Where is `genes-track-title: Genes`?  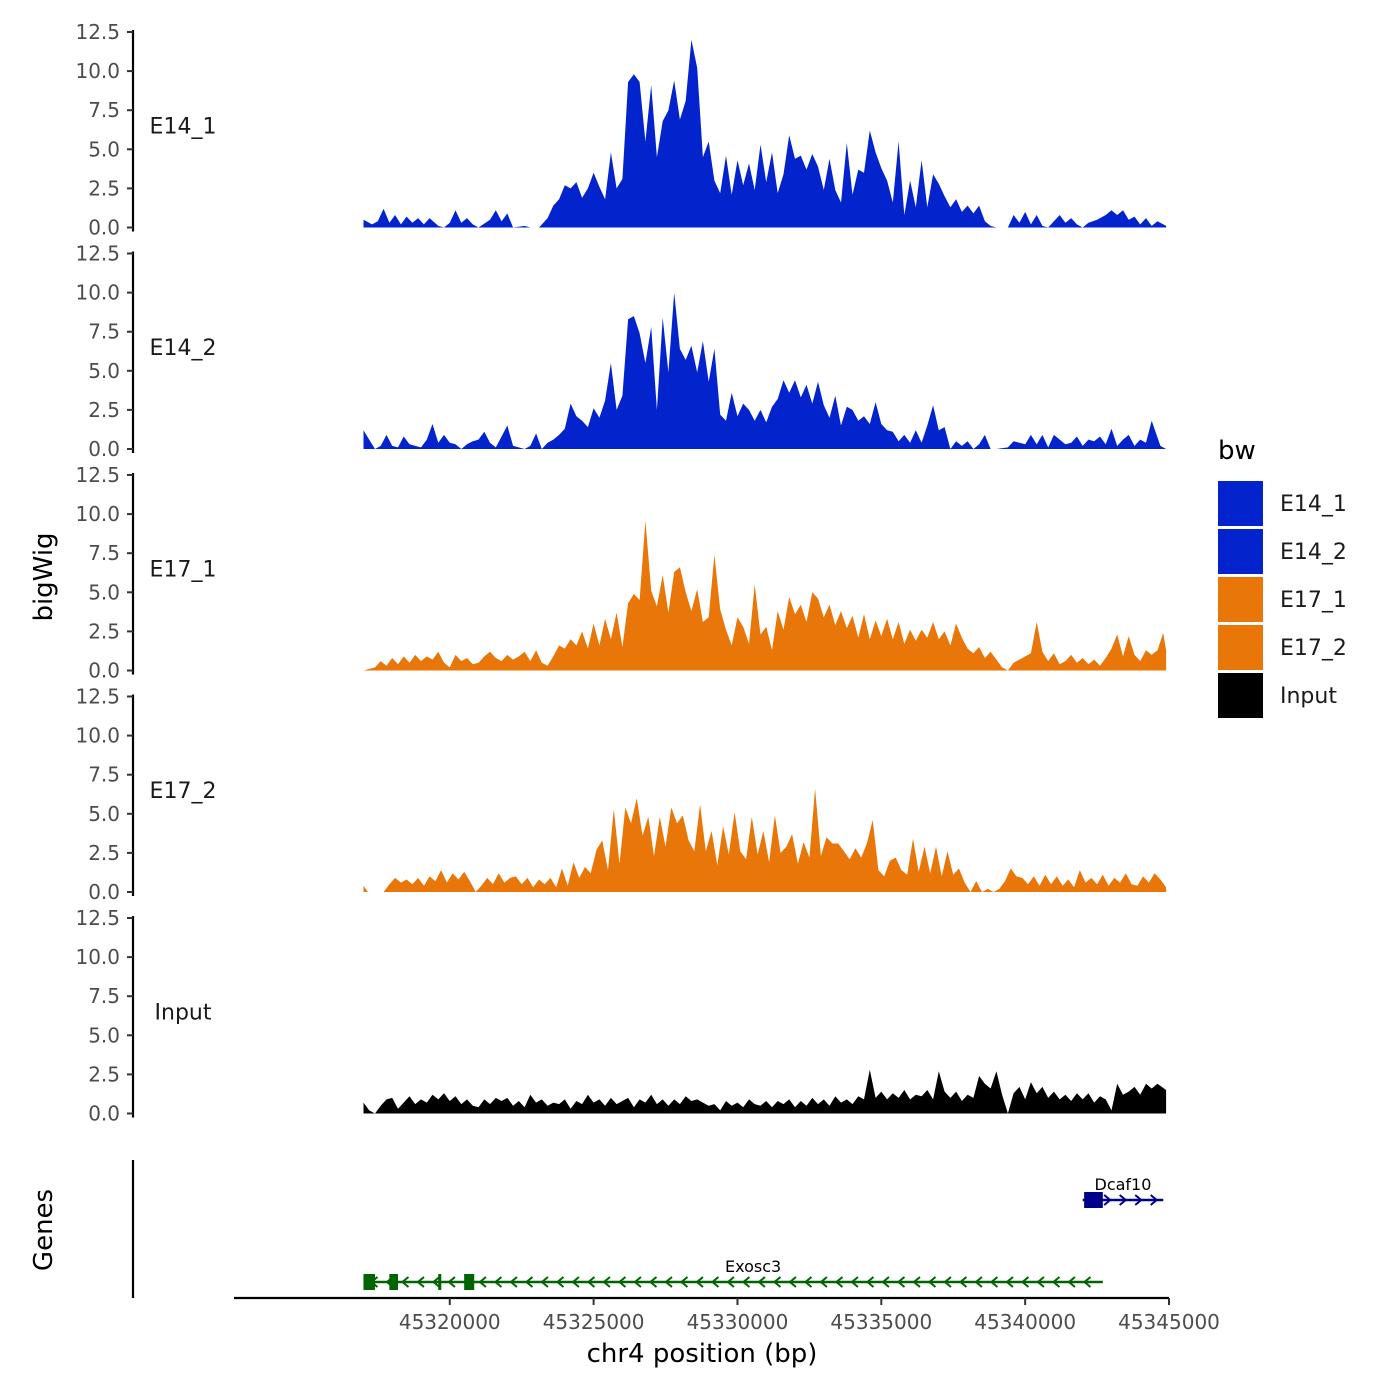 genes-track-title: Genes is located at coordinates (44, 1230).